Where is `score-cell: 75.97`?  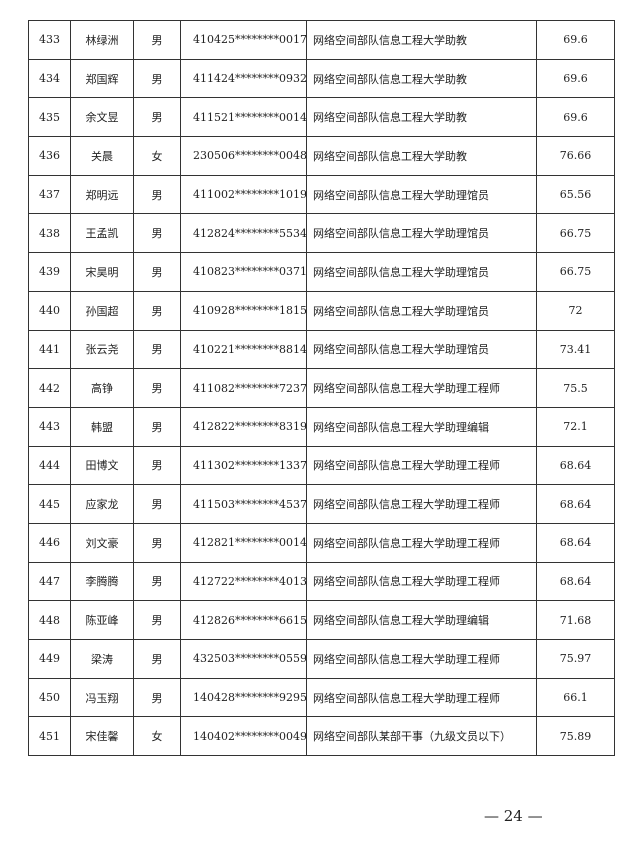
score-cell: 75.97 is located at coordinates (575, 659).